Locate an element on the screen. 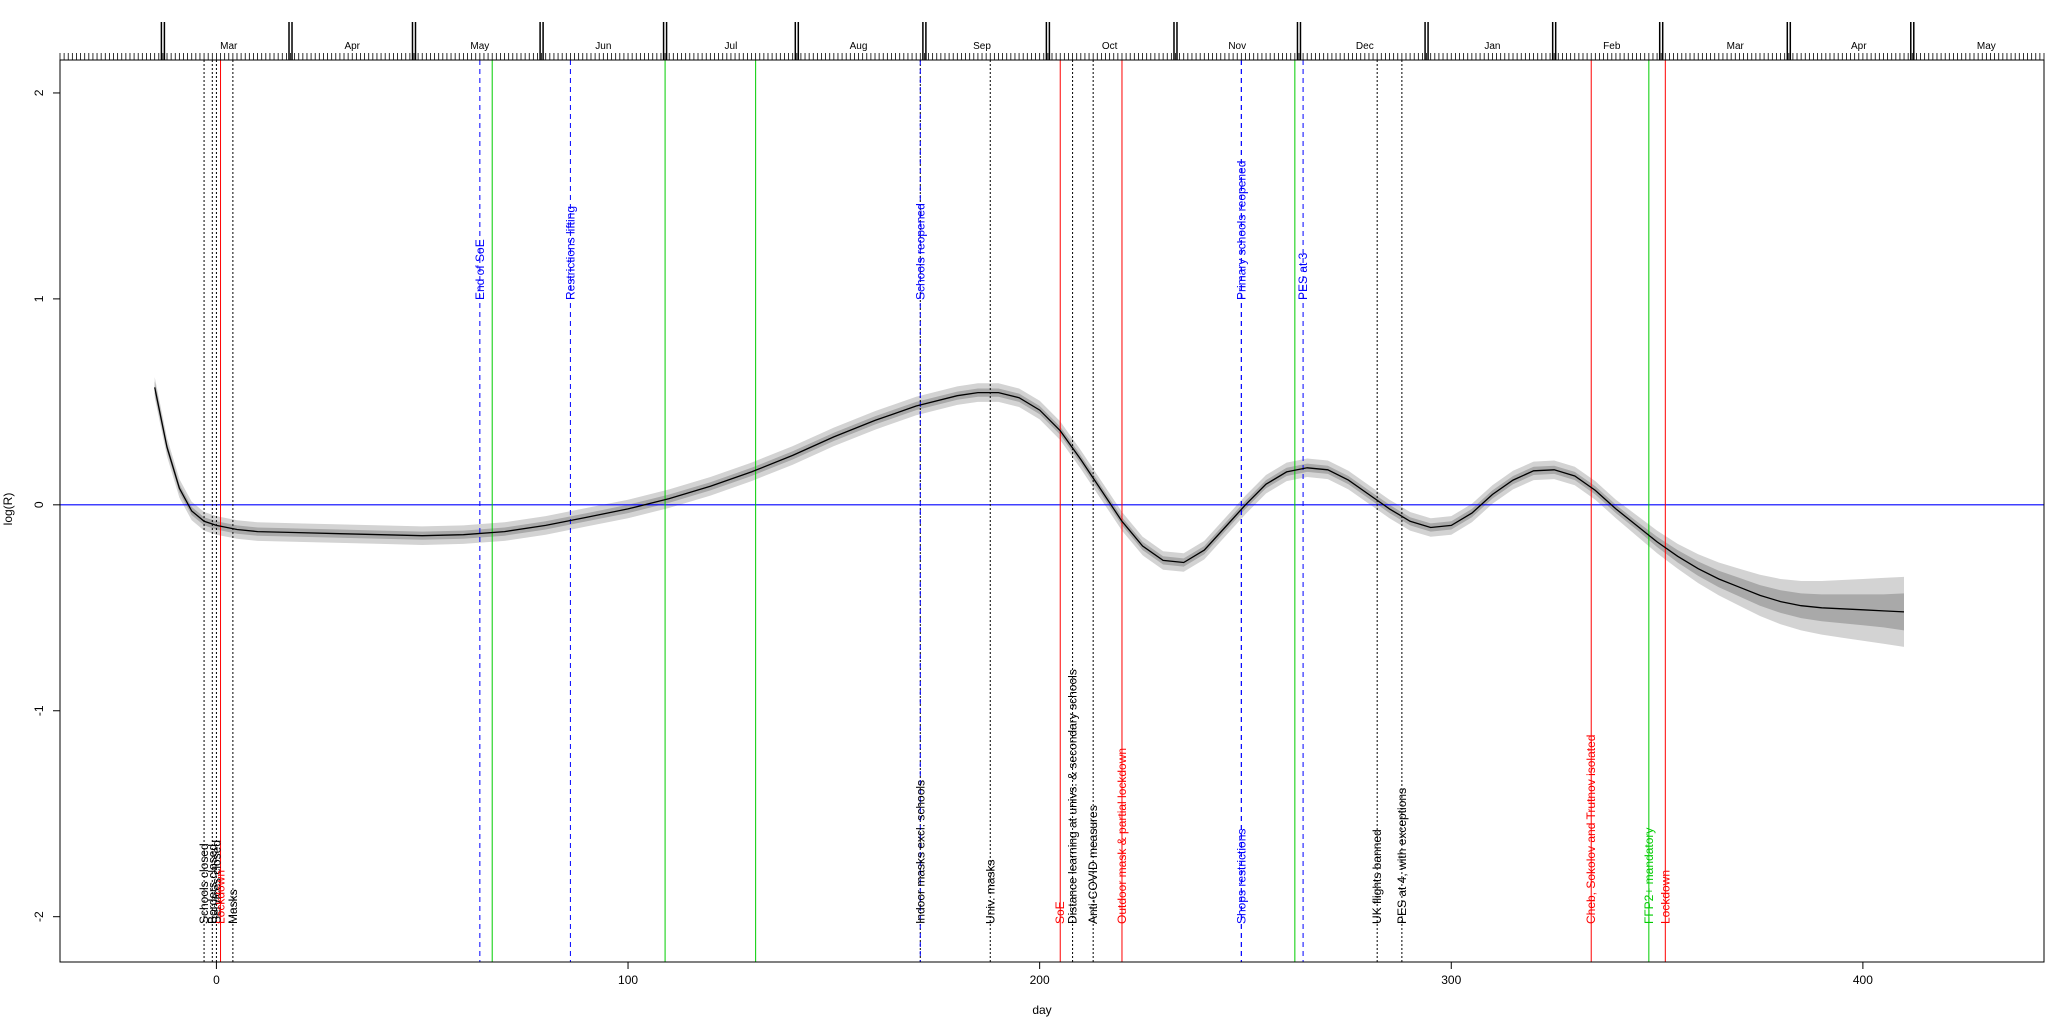  x-tick-label: 100 is located at coordinates (628, 980).